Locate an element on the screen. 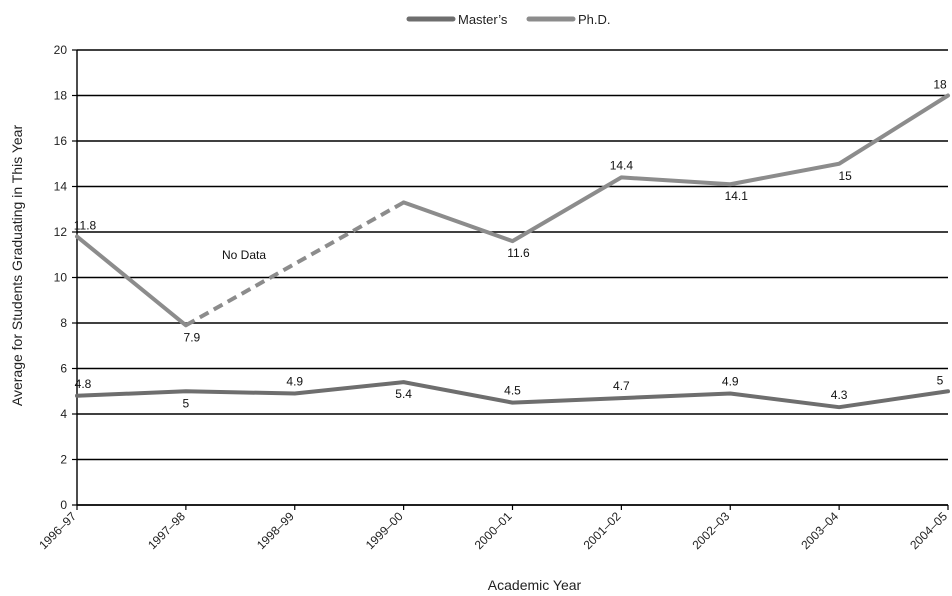 The width and height of the screenshot is (952, 596). data-label-phd: 11.6 is located at coordinates (518, 253).